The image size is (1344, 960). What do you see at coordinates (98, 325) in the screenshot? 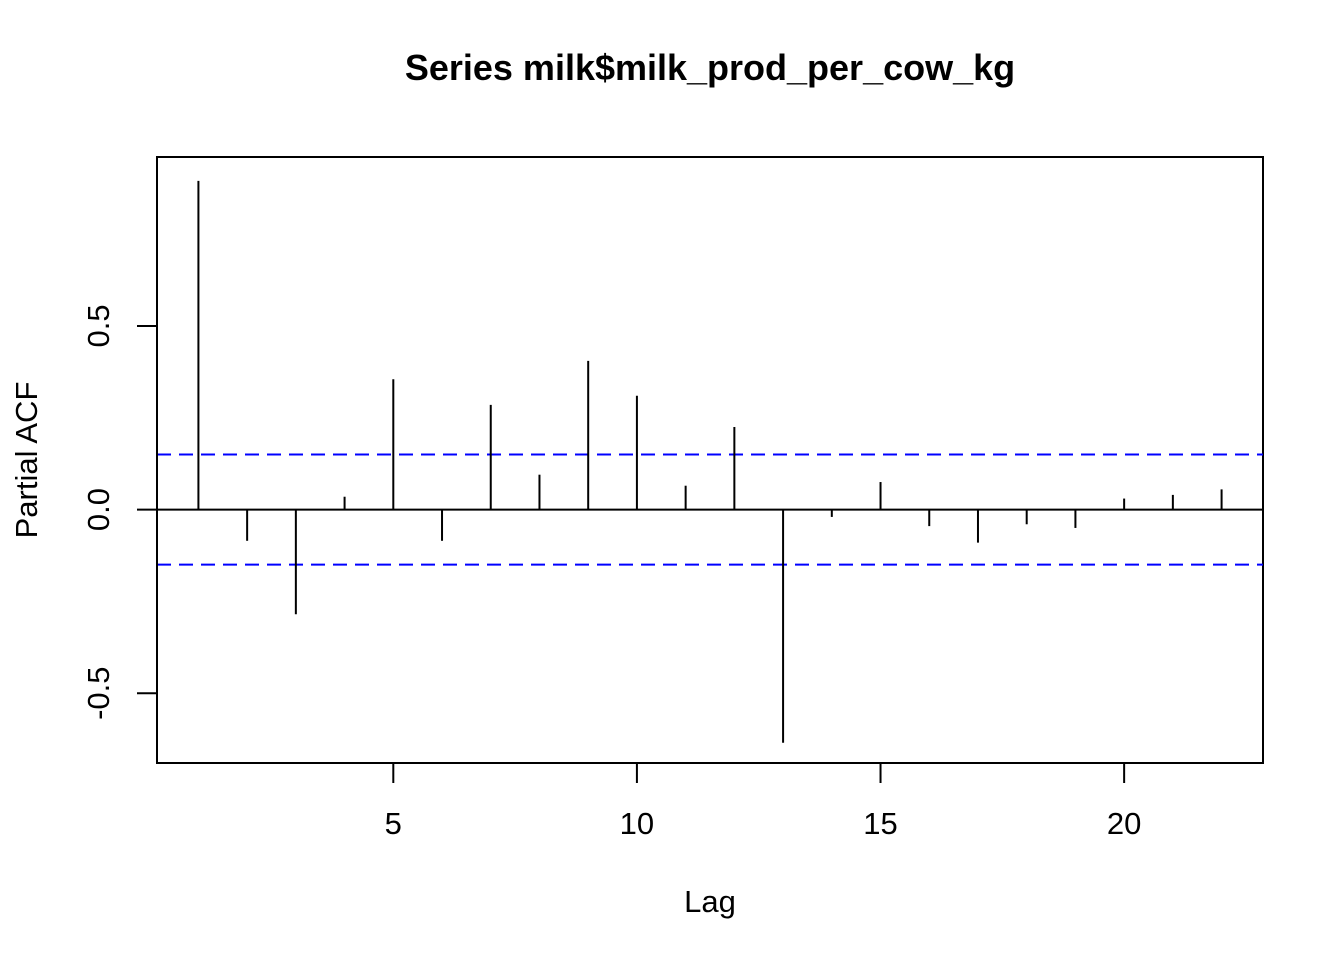
I see `y-tick-label: 0.5` at bounding box center [98, 325].